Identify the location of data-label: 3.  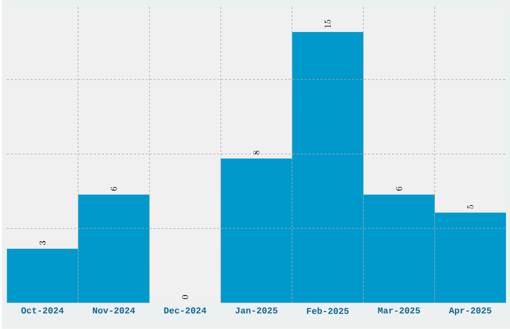
(42, 243).